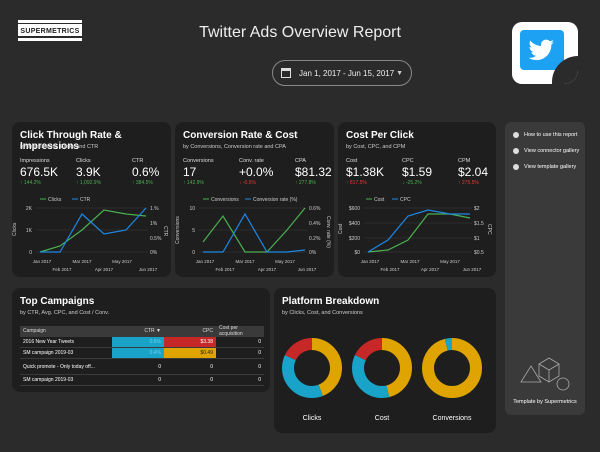  I want to click on y-tick-right: $2, so click(477, 209).